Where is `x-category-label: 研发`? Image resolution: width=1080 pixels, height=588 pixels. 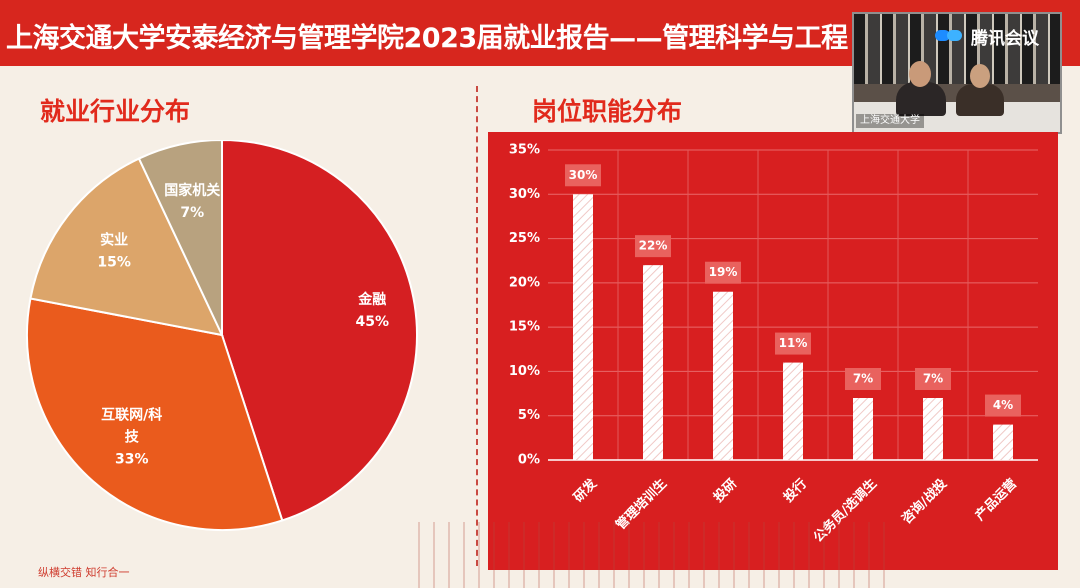
x-category-label: 研发 is located at coordinates (585, 490).